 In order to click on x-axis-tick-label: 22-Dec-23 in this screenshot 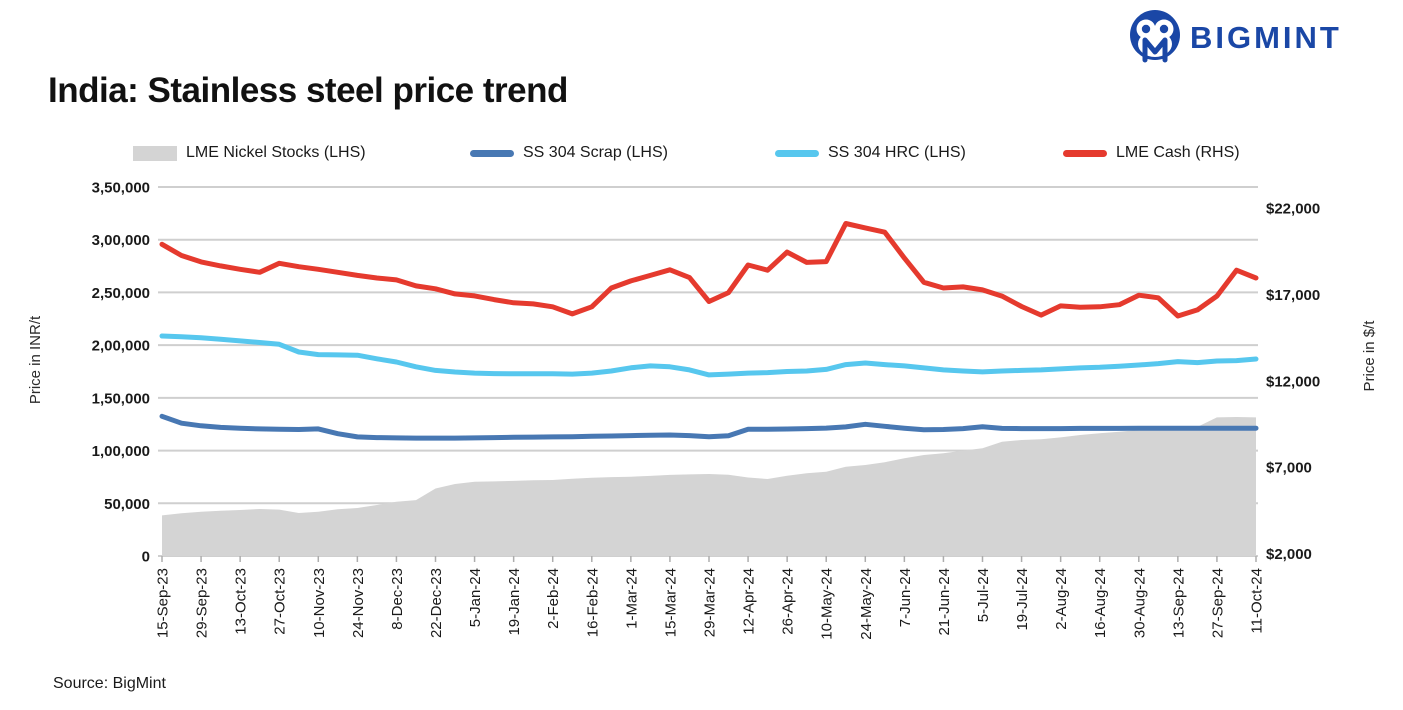, I will do `click(436, 603)`.